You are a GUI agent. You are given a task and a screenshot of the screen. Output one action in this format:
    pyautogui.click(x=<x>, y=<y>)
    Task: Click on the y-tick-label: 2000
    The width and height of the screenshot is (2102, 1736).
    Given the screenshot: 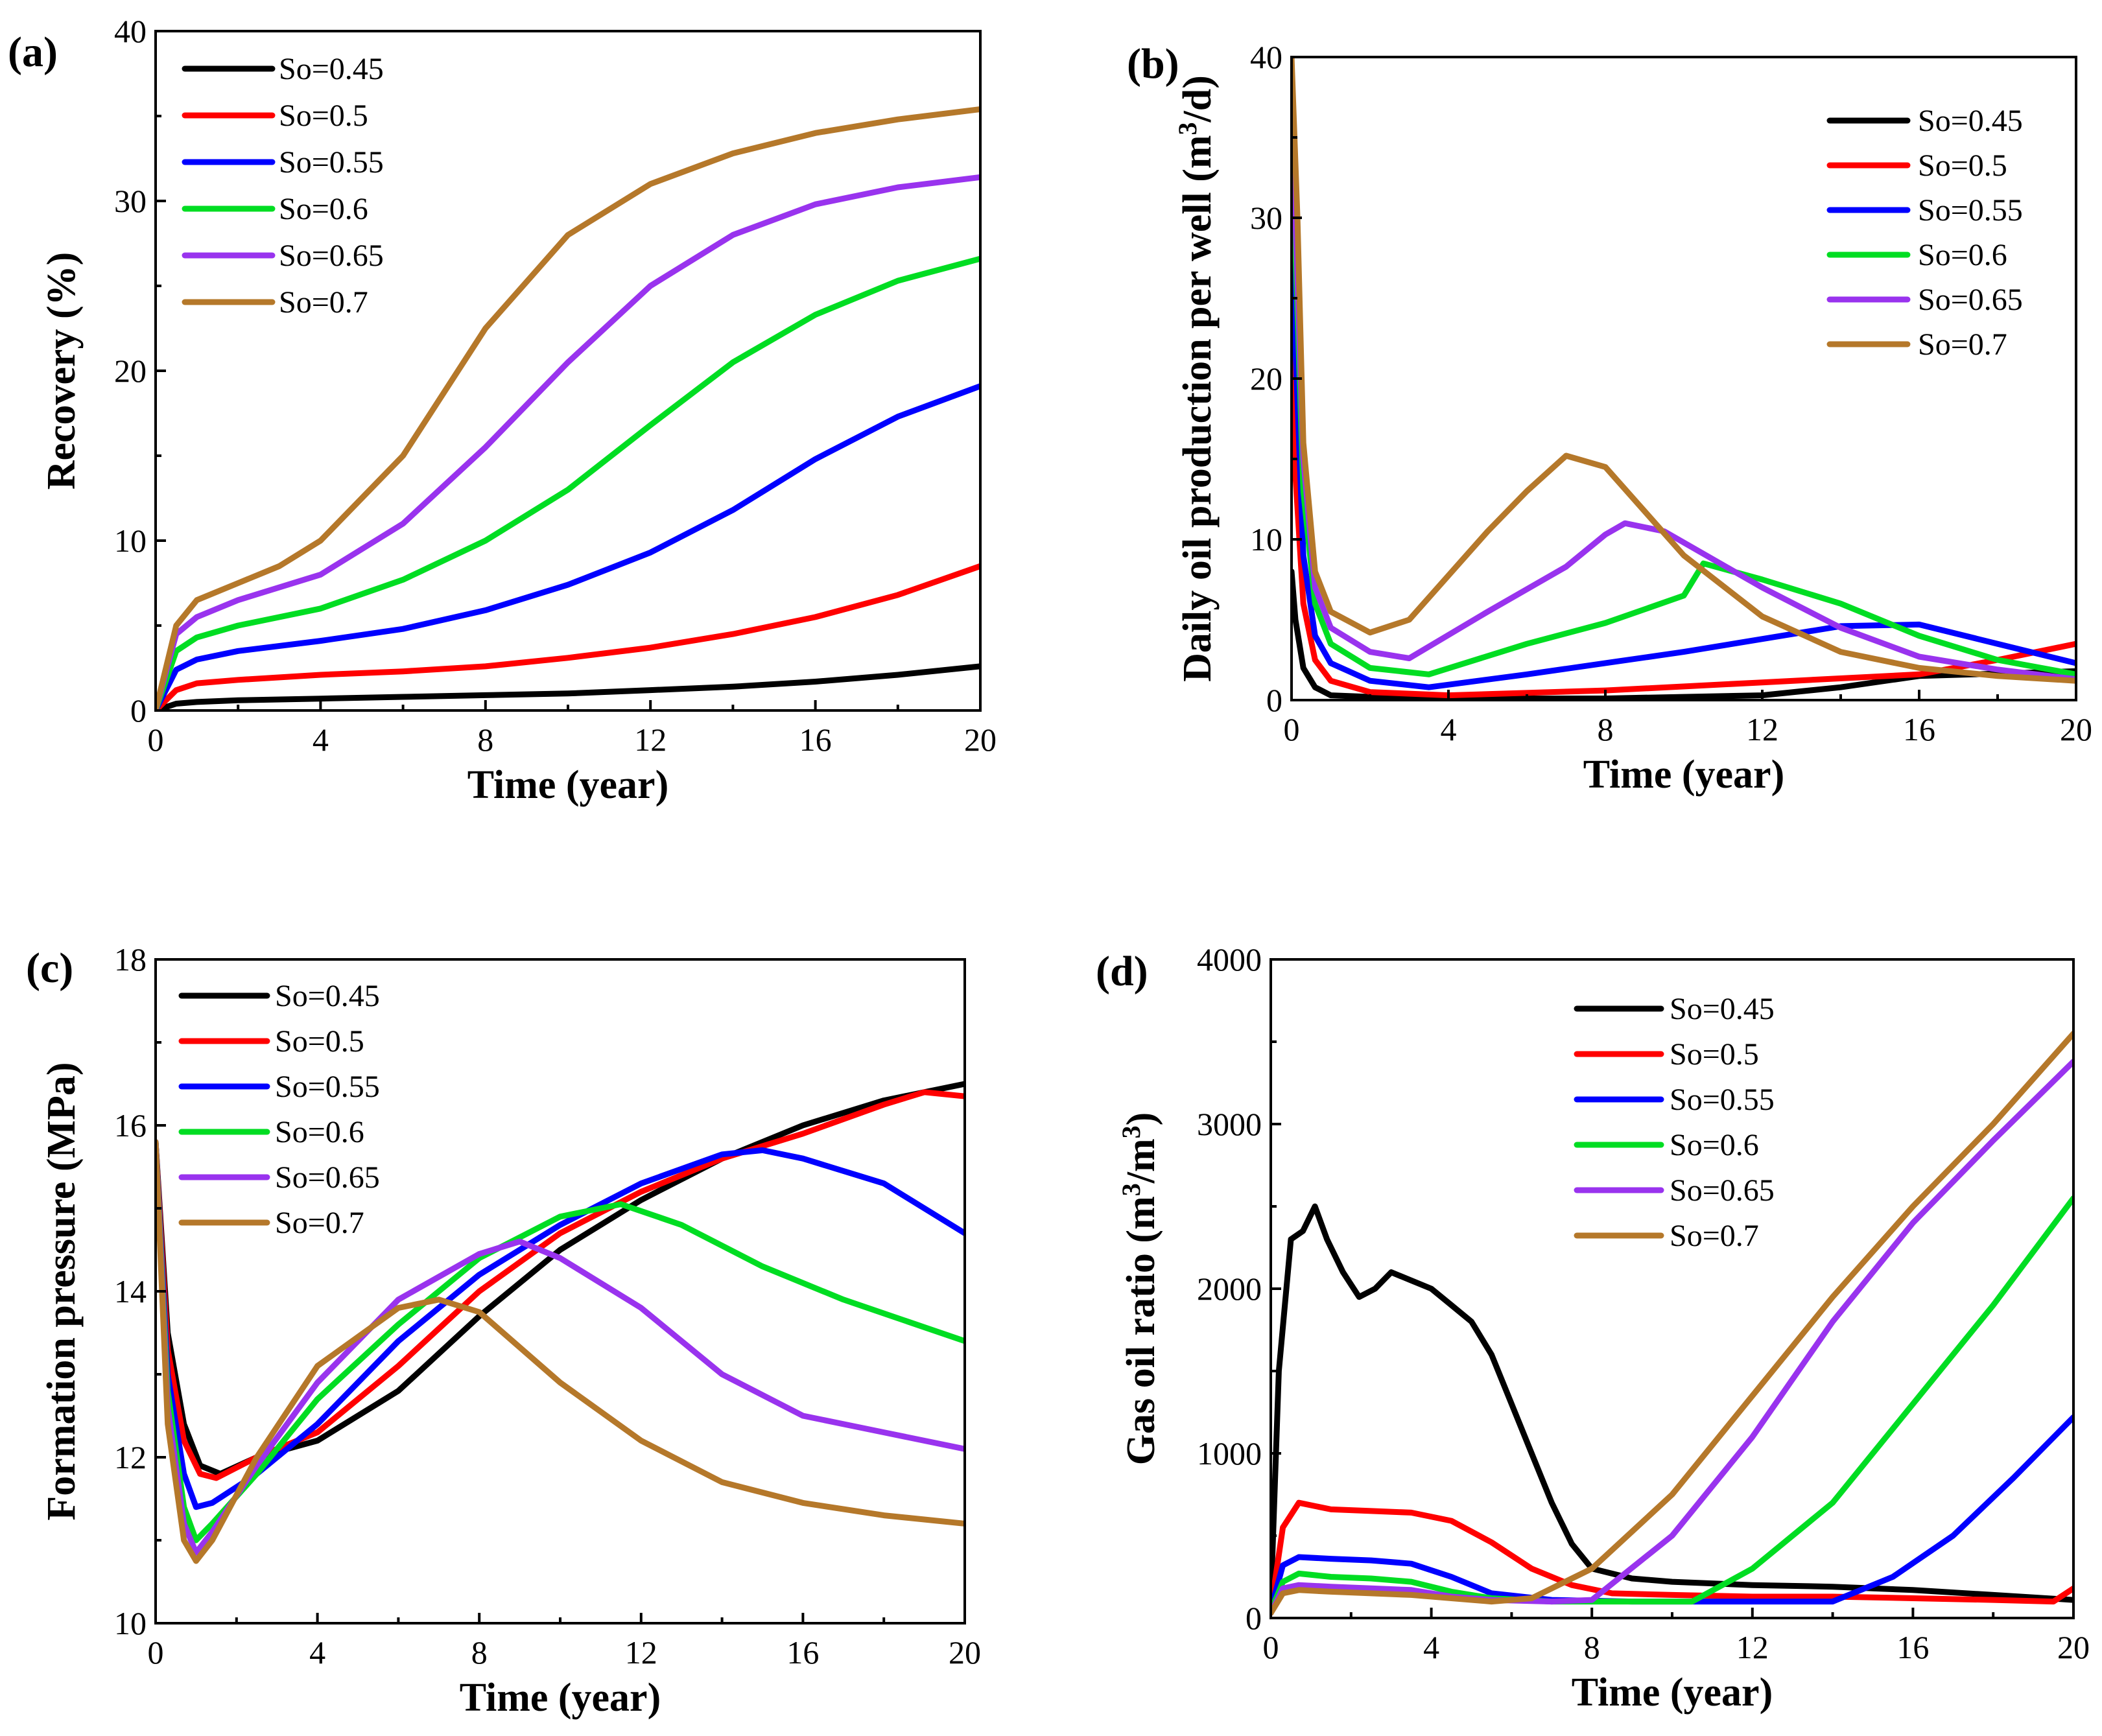 What is the action you would take?
    pyautogui.click(x=1229, y=1289)
    